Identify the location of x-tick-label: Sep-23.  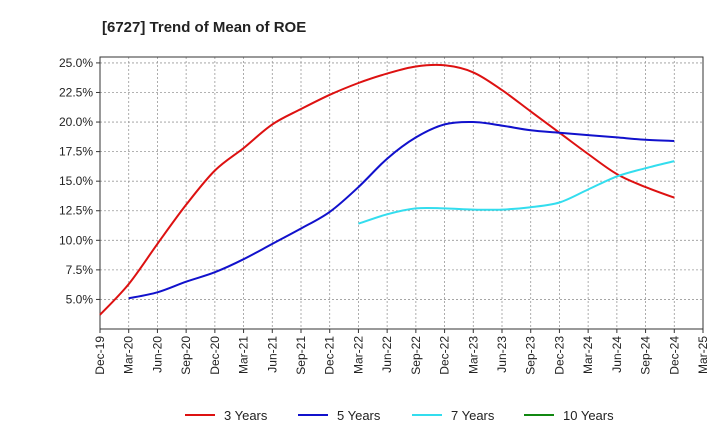
(531, 355).